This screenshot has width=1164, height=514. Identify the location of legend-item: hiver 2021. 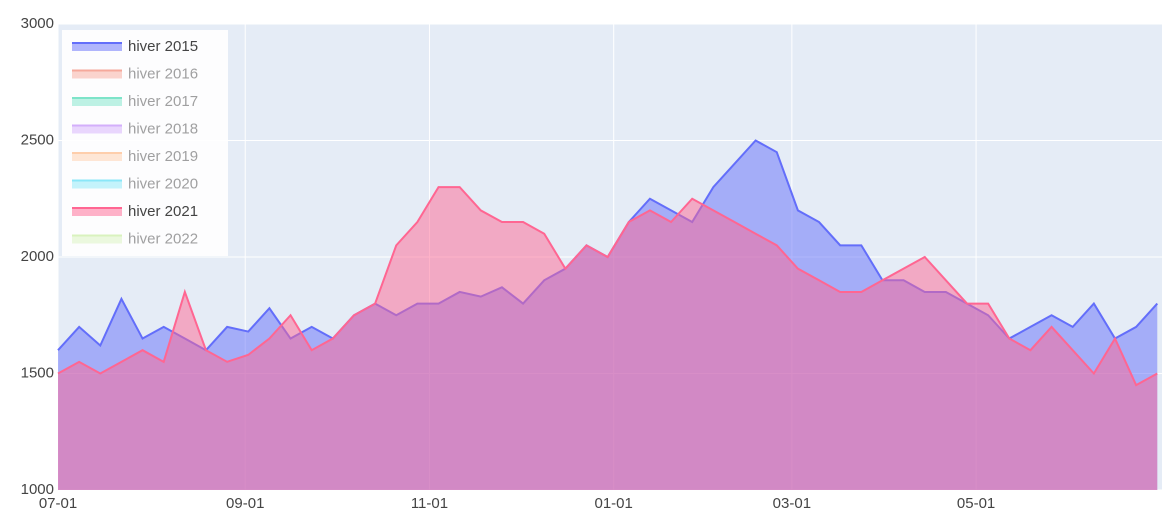
(135, 211).